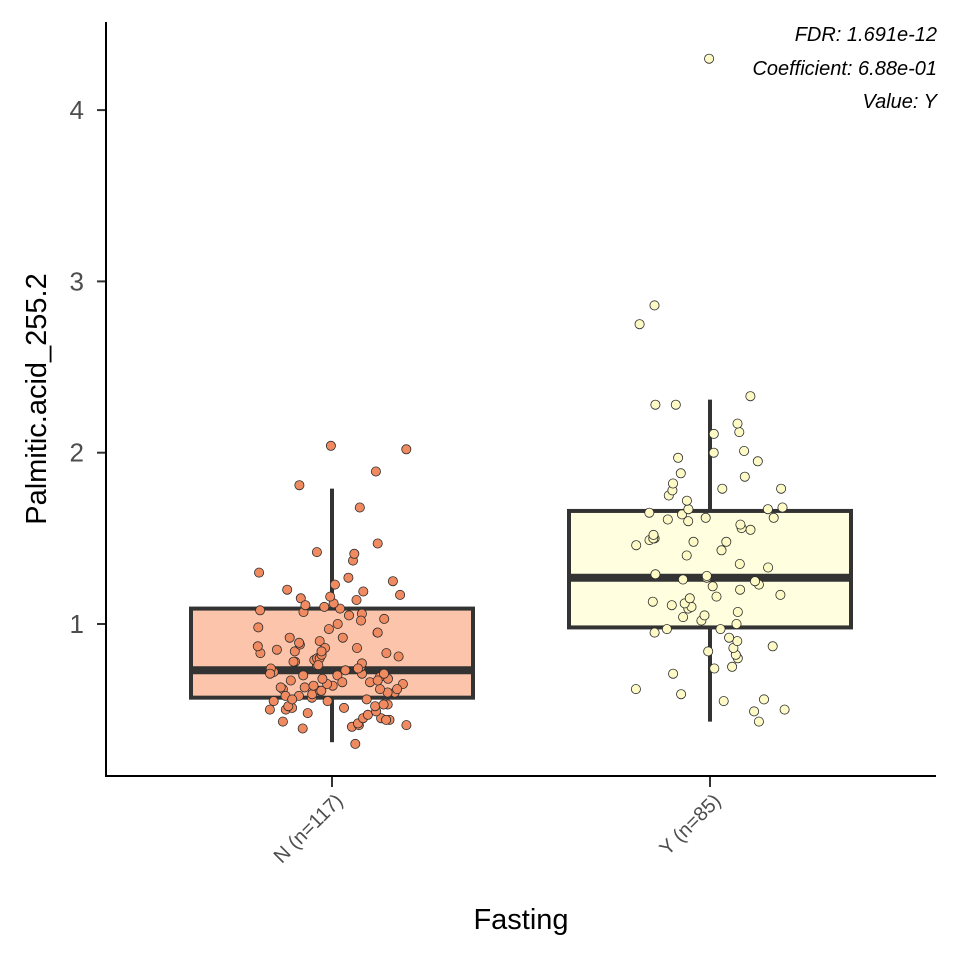 The height and width of the screenshot is (960, 960). I want to click on annotation-fdr: FDR: 1.691e-12, so click(866, 35).